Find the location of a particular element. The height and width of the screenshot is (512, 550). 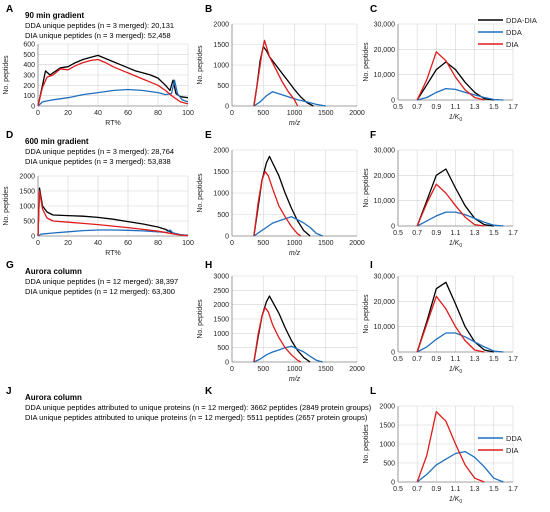

y-axis-label-l: No. peptides is located at coordinates (366, 444).